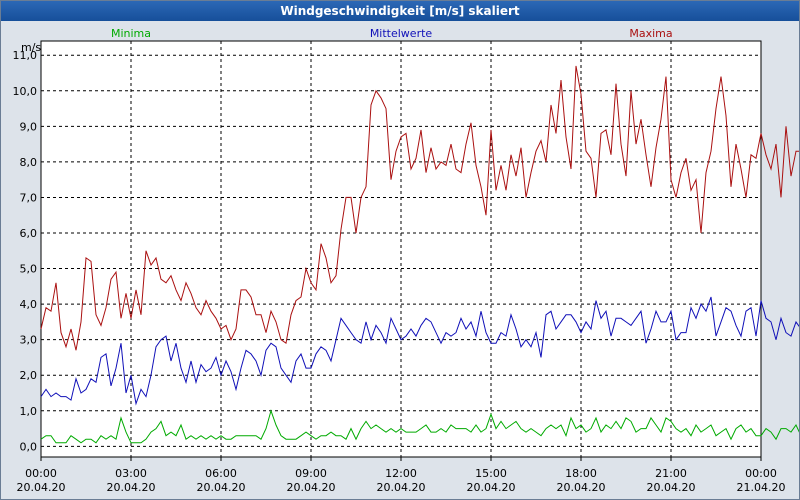  Describe the element at coordinates (401, 473) in the screenshot. I see `x-tick-time: 12:00` at that location.